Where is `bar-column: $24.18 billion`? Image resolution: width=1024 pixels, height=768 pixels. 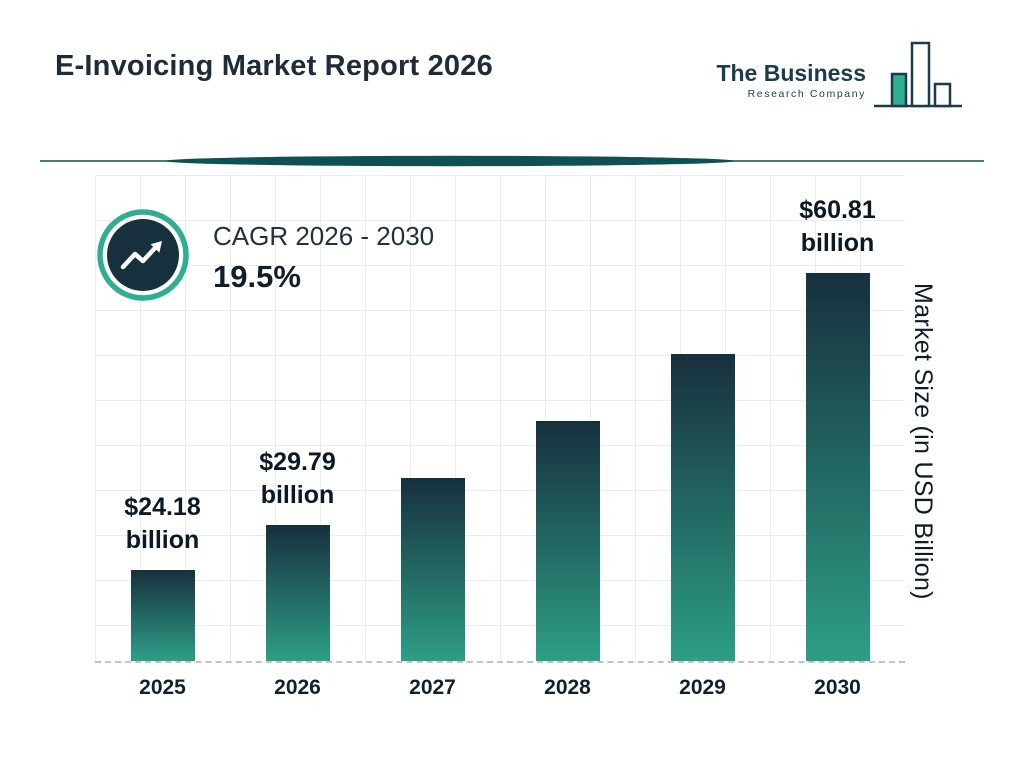
bar-column: $24.18 billion is located at coordinates (162, 576).